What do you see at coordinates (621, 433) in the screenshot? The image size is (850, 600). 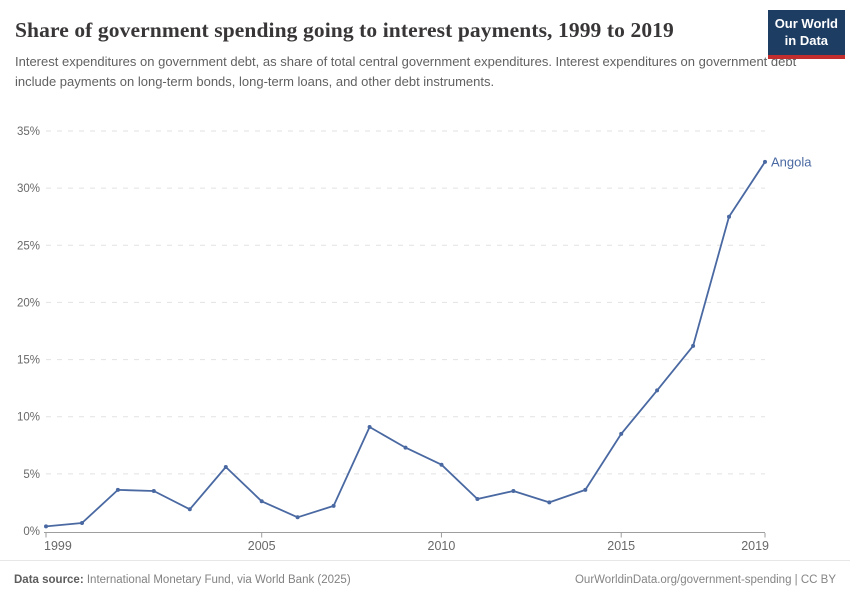 I see `data-point-2015` at bounding box center [621, 433].